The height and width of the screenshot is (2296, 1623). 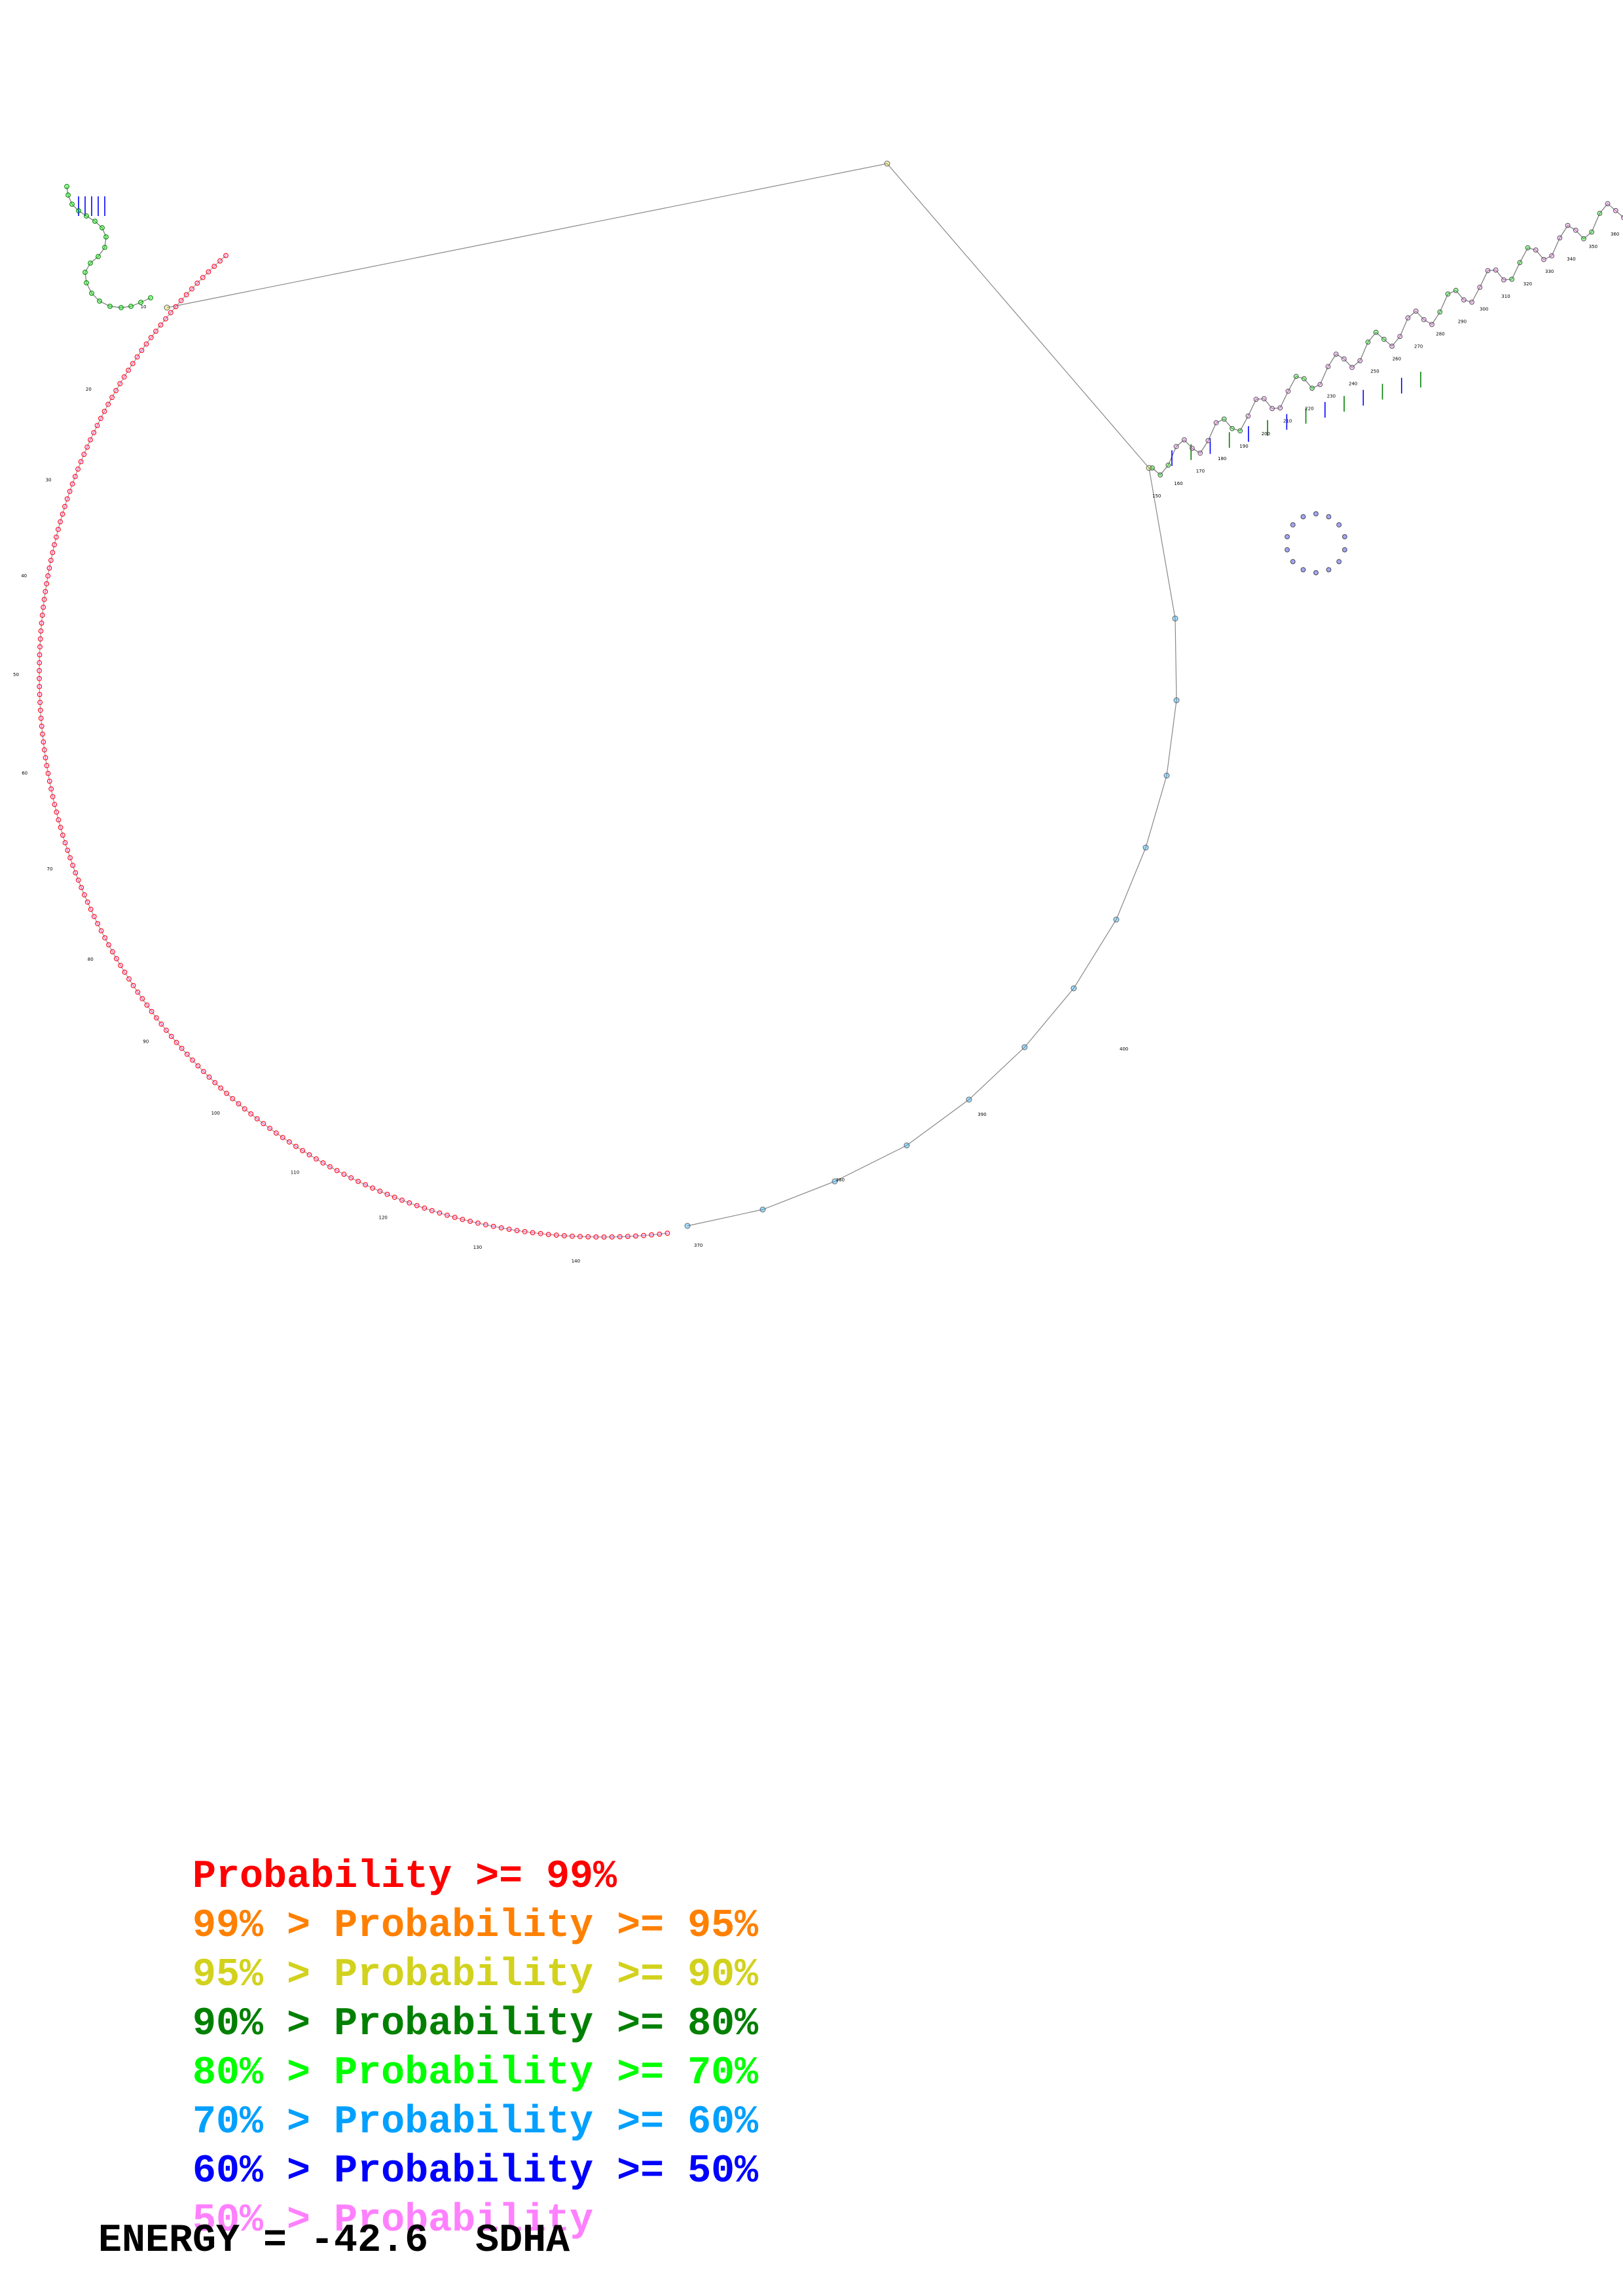 I want to click on position-label: 140, so click(x=576, y=1261).